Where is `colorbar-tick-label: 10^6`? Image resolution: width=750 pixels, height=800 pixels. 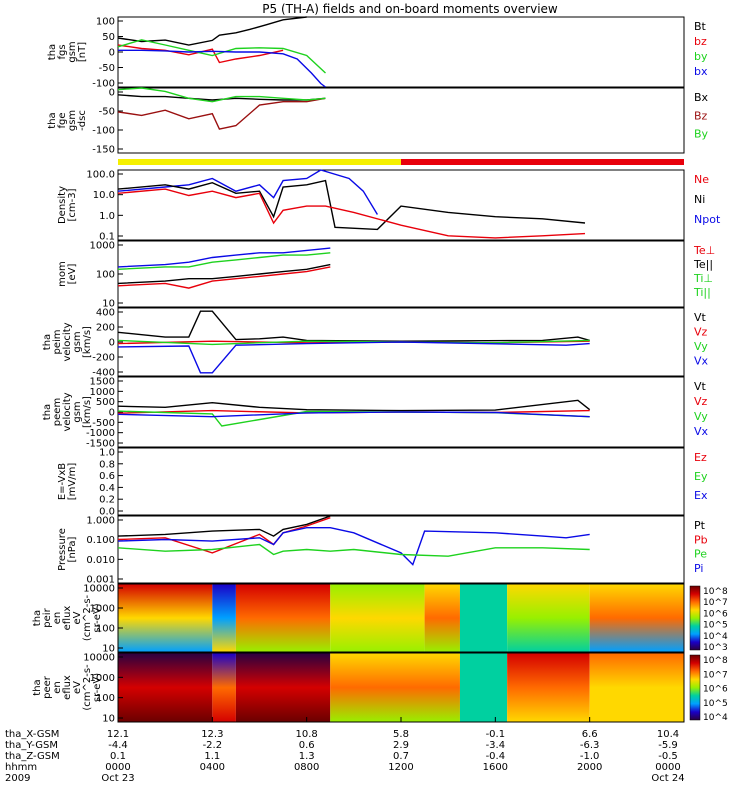 colorbar-tick-label: 10^6 is located at coordinates (715, 614).